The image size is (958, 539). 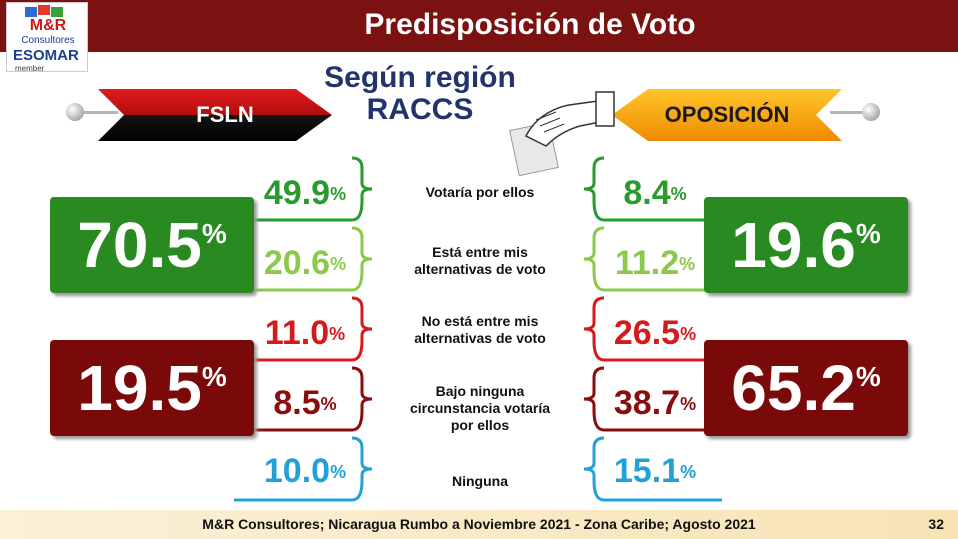 I want to click on right-knob-icon, so click(x=871, y=112).